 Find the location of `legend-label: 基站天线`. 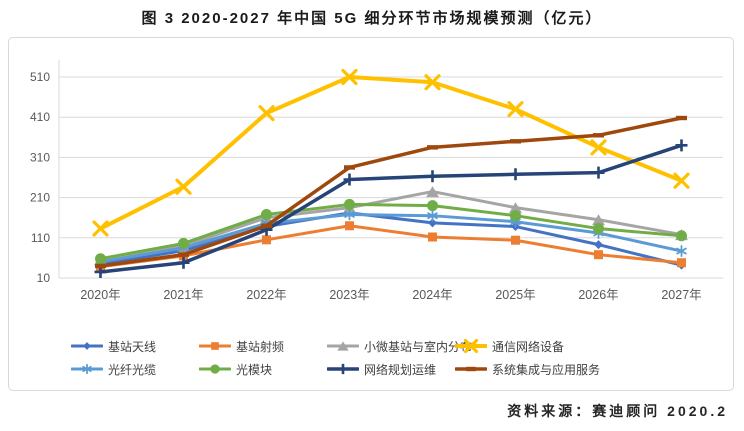

legend-label: 基站天线 is located at coordinates (132, 346).